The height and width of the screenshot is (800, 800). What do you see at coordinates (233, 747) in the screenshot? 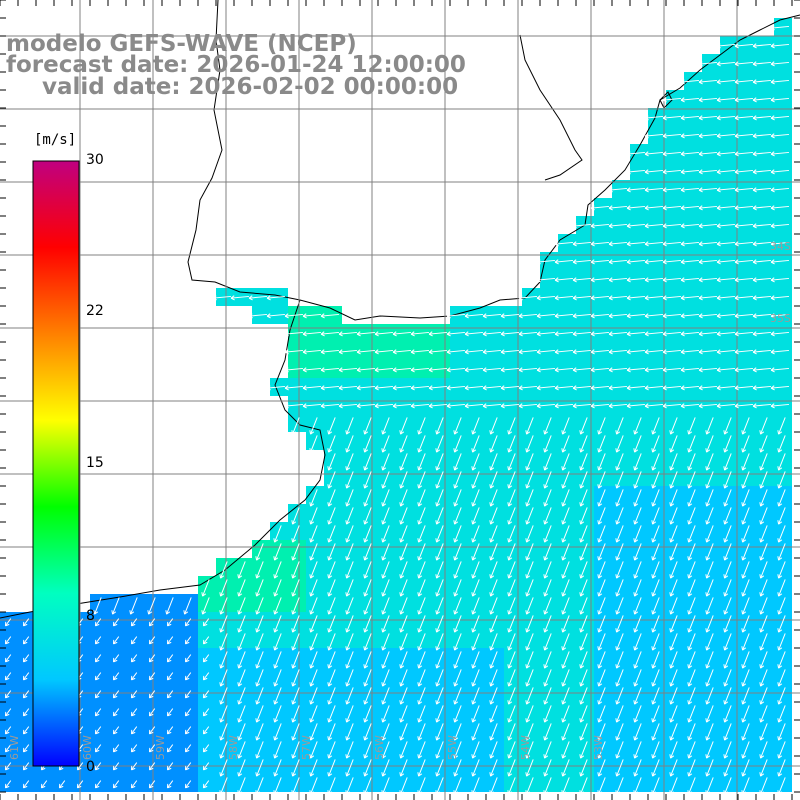
I see `longitude-label: 58W` at bounding box center [233, 747].